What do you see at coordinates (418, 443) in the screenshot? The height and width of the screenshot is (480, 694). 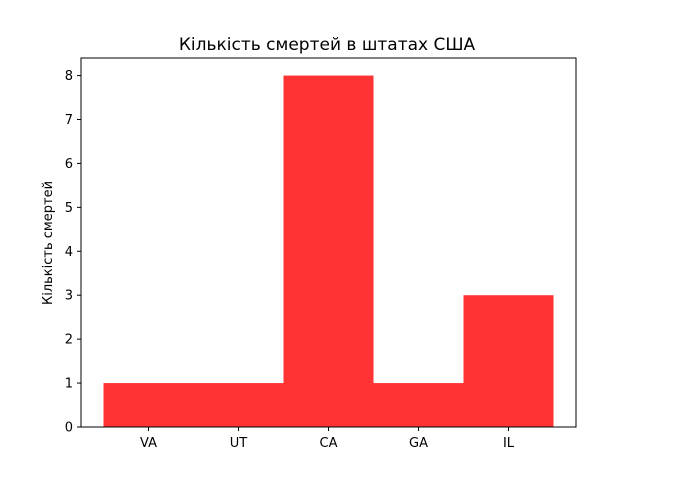 I see `x-tick-label-ga: GA` at bounding box center [418, 443].